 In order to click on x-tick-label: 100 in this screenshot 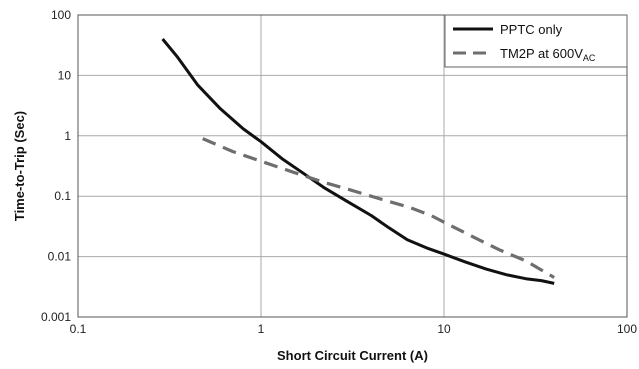, I will do `click(627, 329)`.